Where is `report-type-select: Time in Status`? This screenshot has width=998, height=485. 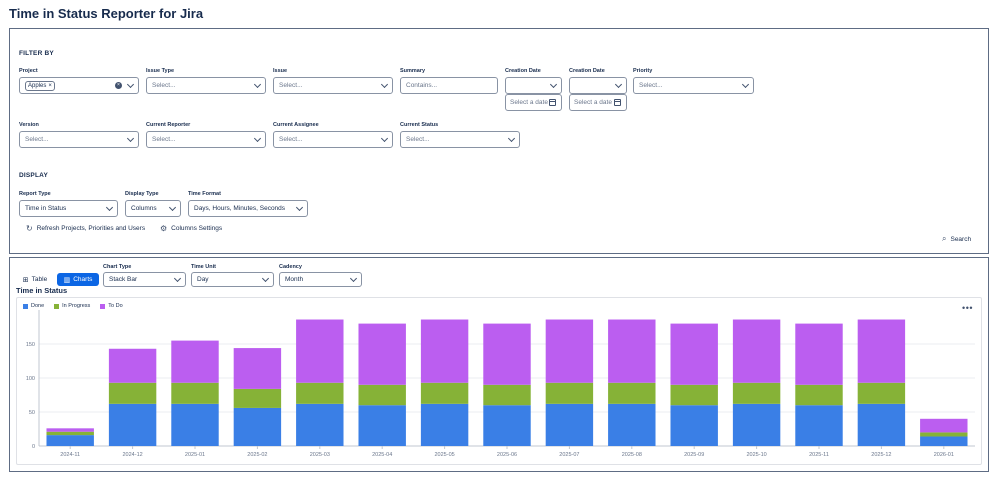
report-type-select: Time in Status is located at coordinates (68, 208).